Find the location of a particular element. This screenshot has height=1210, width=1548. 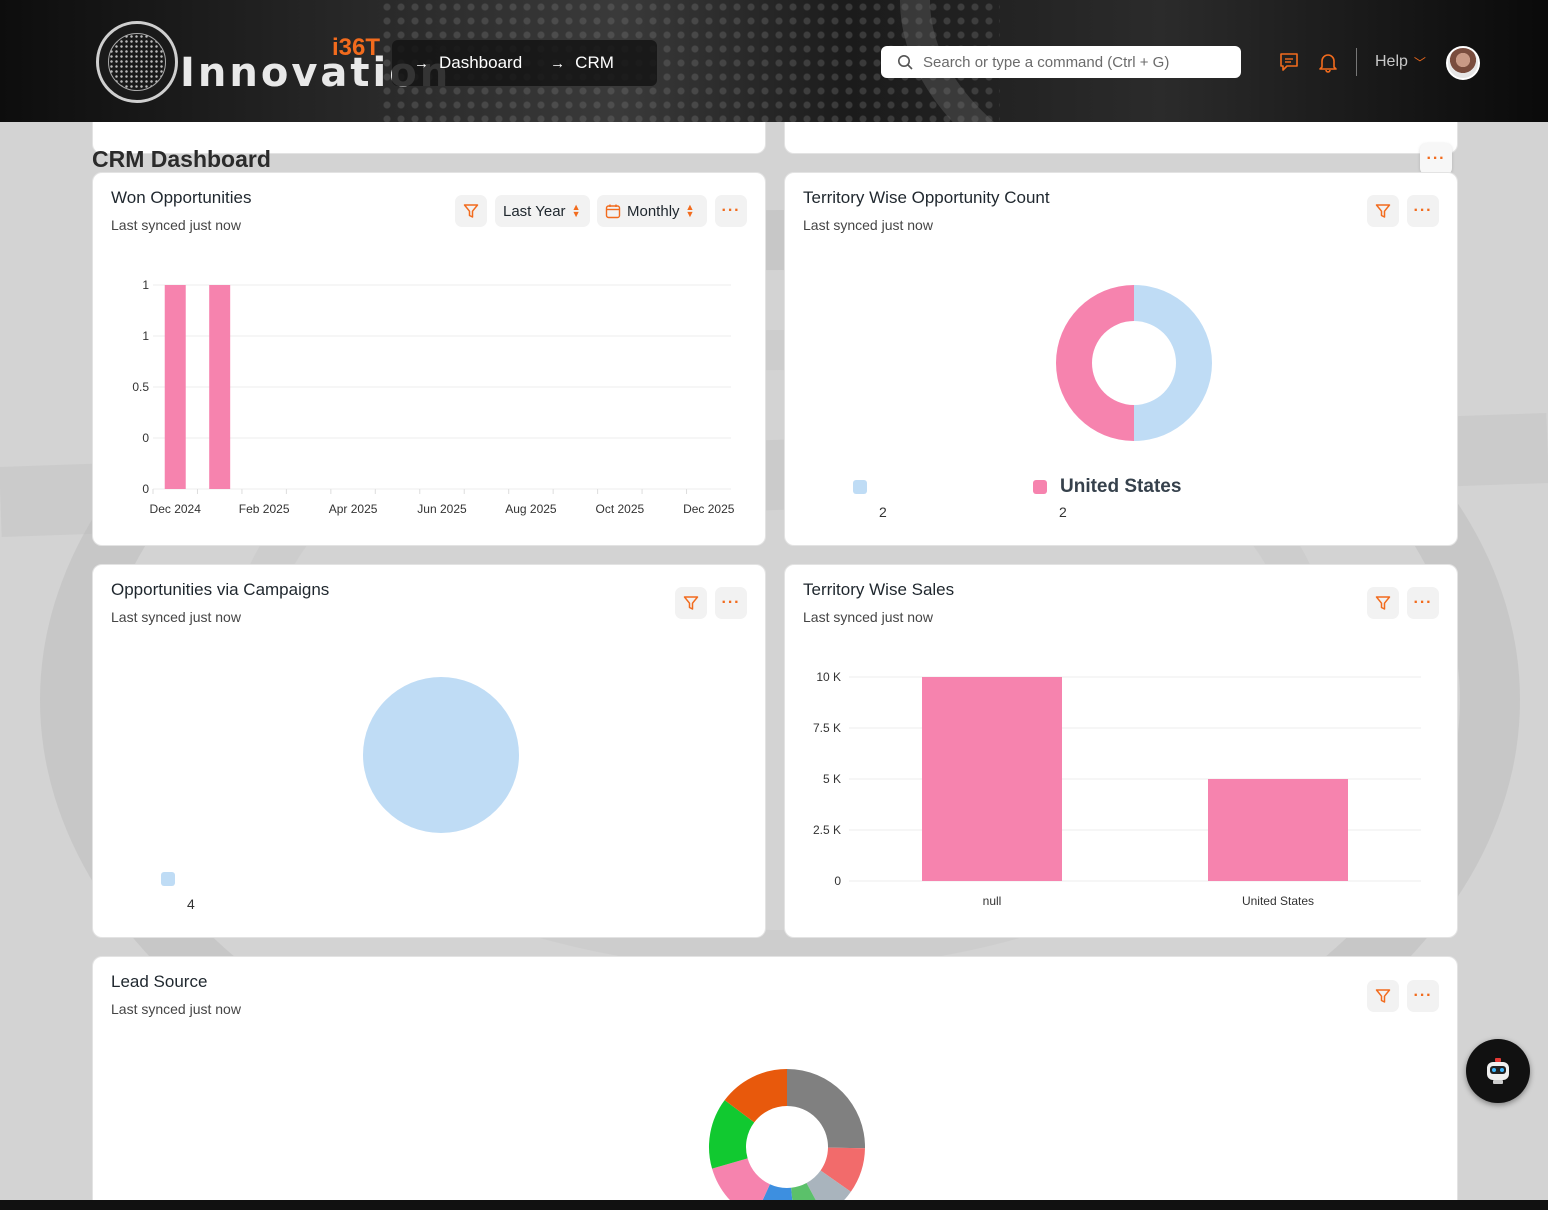

card-title: Territory Wise Sales is located at coordinates (879, 589).